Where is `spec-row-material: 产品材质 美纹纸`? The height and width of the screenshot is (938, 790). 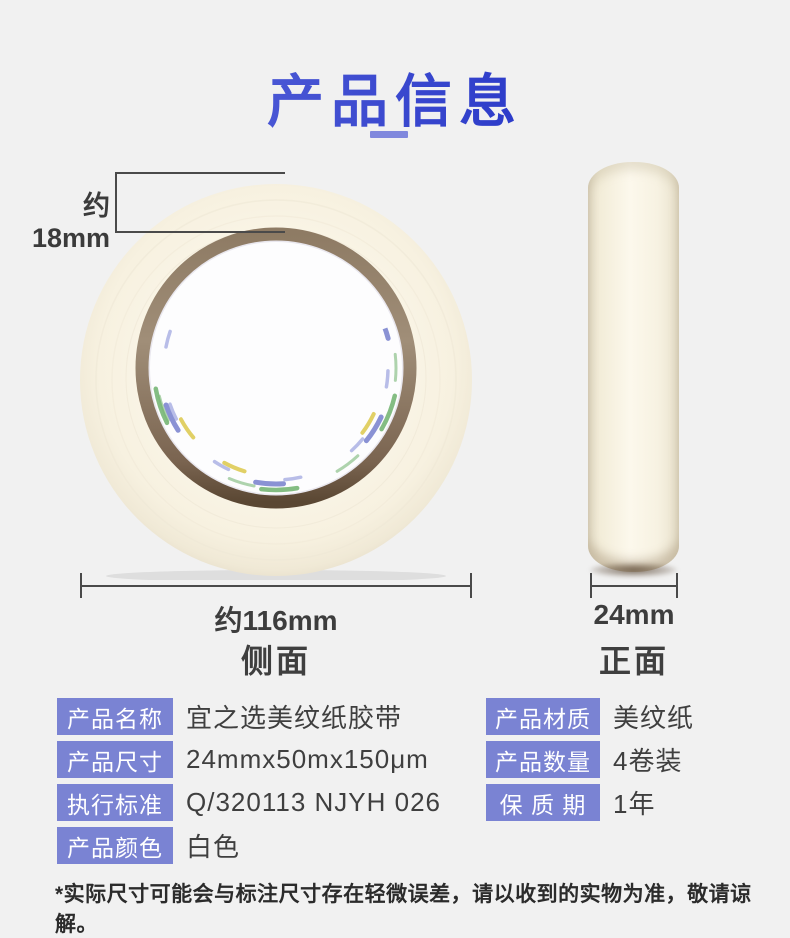
spec-row-material: 产品材质 美纹纸 is located at coordinates (590, 716).